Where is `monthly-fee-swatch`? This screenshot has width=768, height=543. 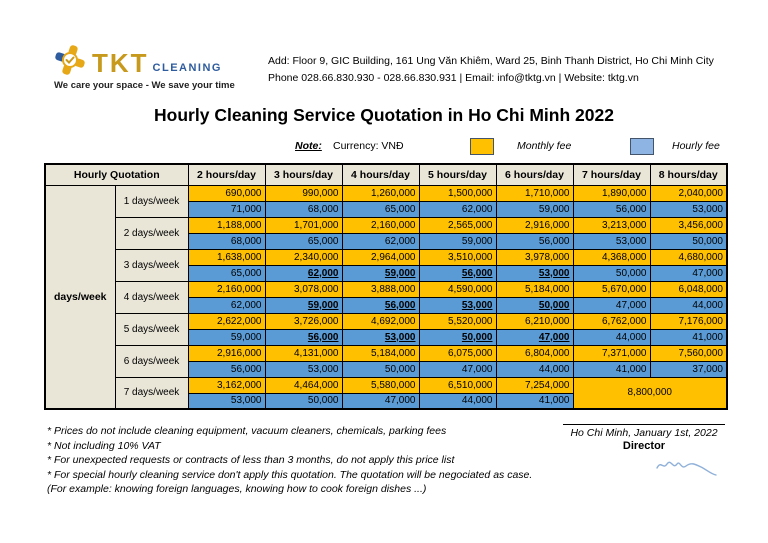
monthly-fee-swatch is located at coordinates (482, 146).